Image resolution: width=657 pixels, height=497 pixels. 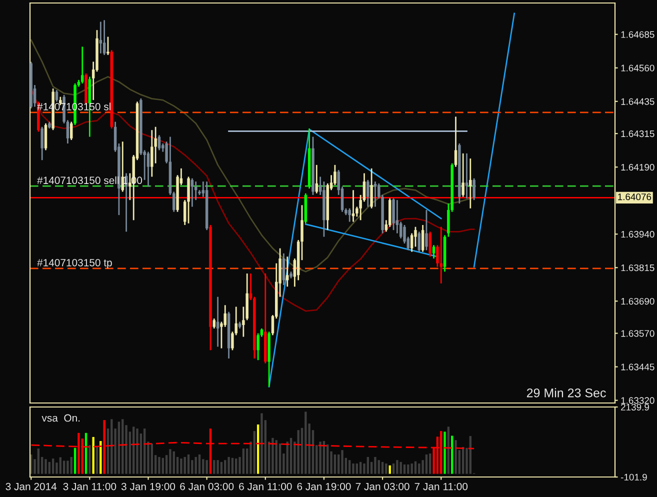 I want to click on y-tick-label: 1.63320, so click(x=637, y=400).